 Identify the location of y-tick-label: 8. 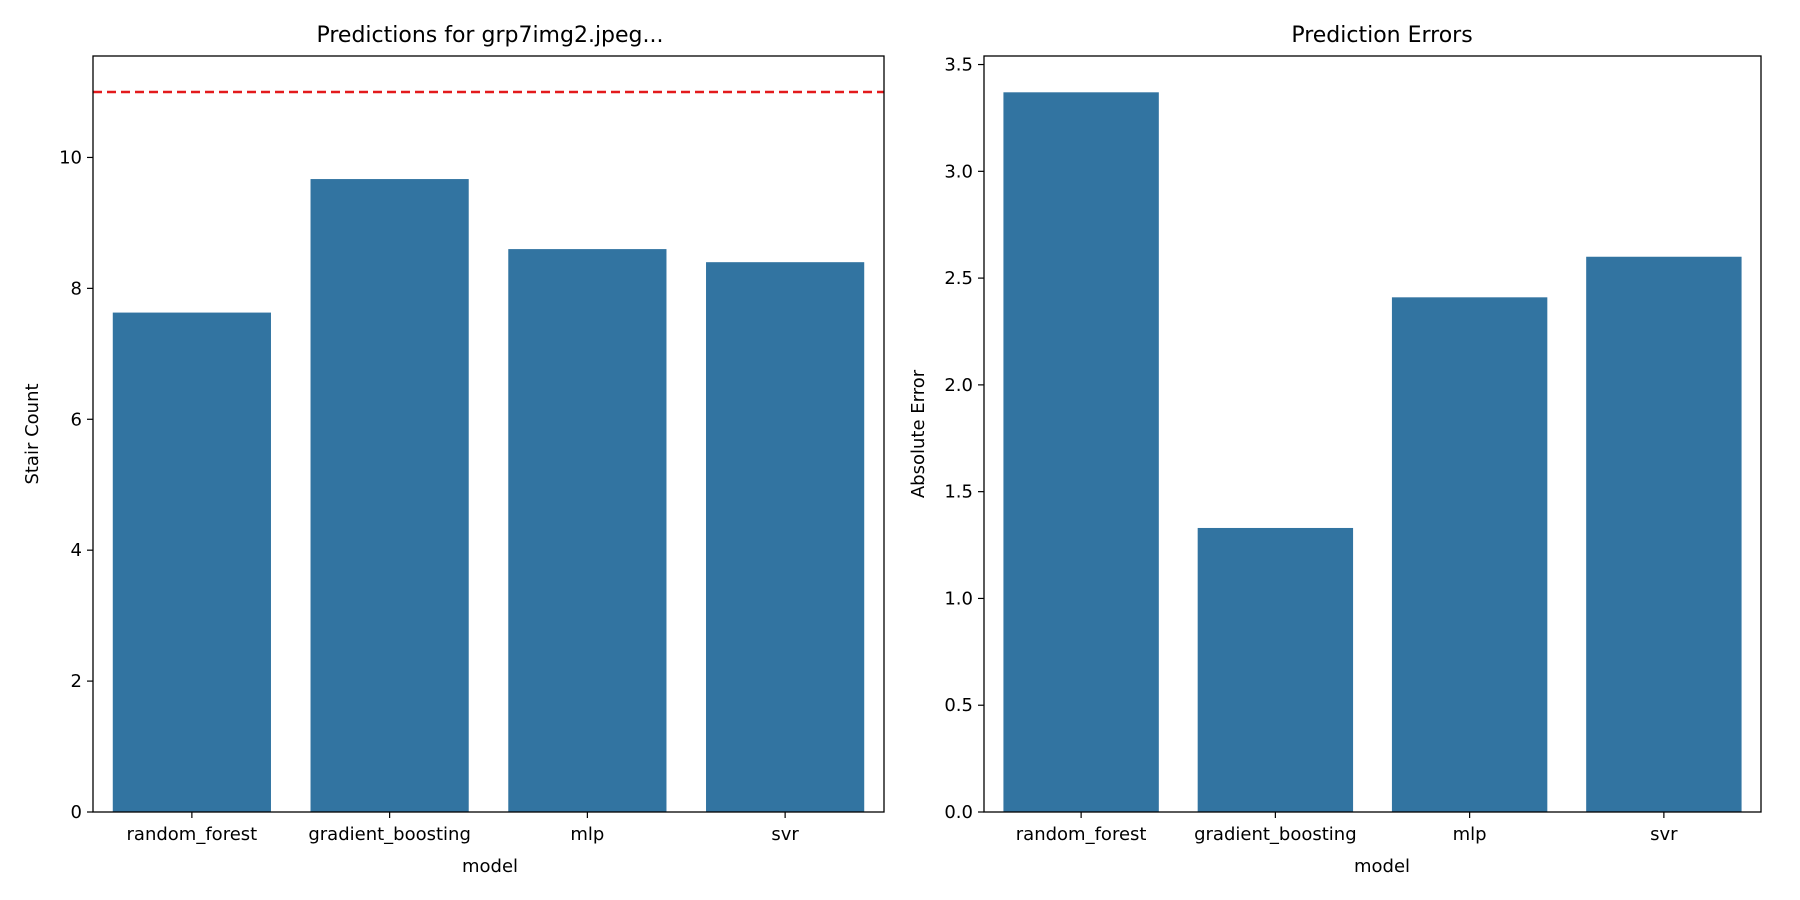
(76, 288).